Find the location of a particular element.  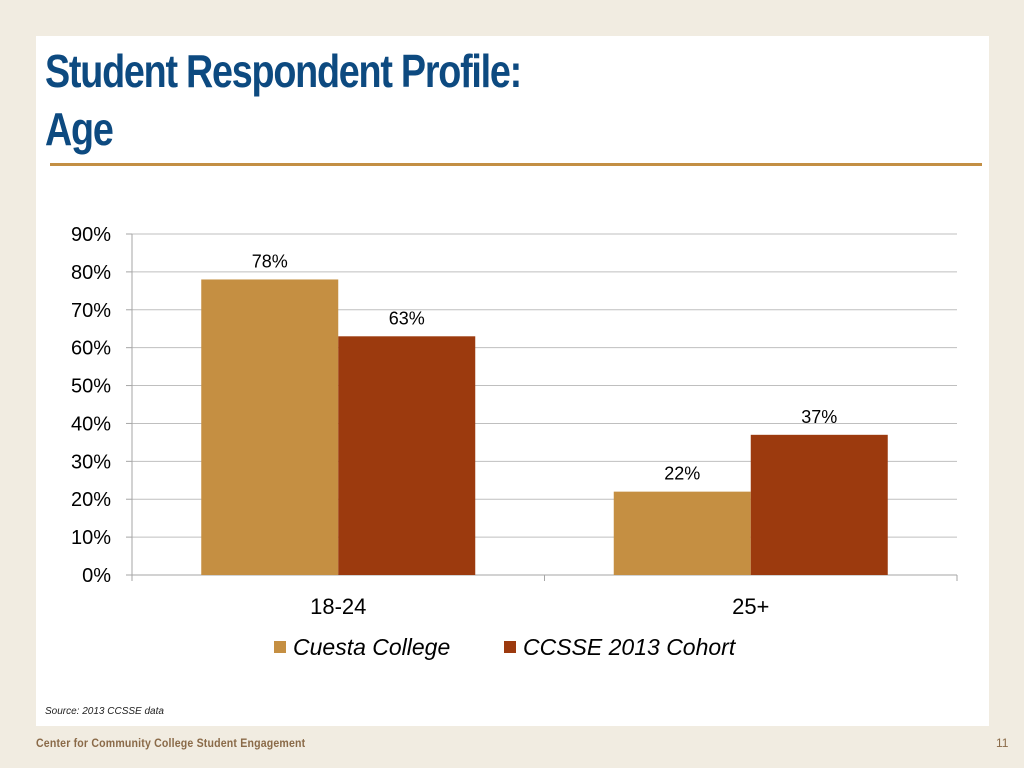

y-tick-label: 20% is located at coordinates (91, 500).